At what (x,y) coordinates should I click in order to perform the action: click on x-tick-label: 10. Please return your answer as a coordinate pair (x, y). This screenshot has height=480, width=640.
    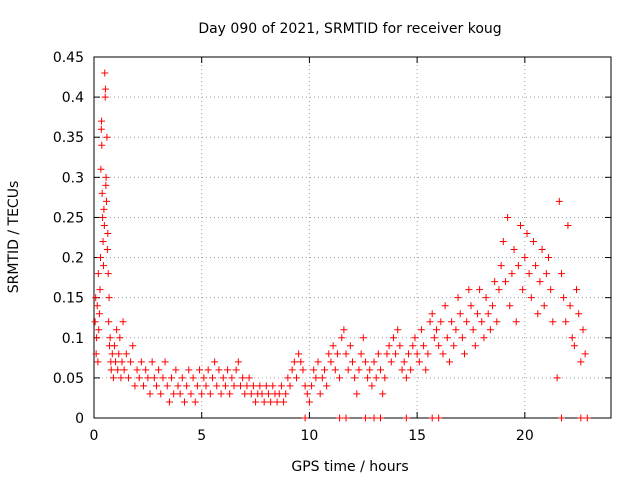
    Looking at the image, I should click on (310, 436).